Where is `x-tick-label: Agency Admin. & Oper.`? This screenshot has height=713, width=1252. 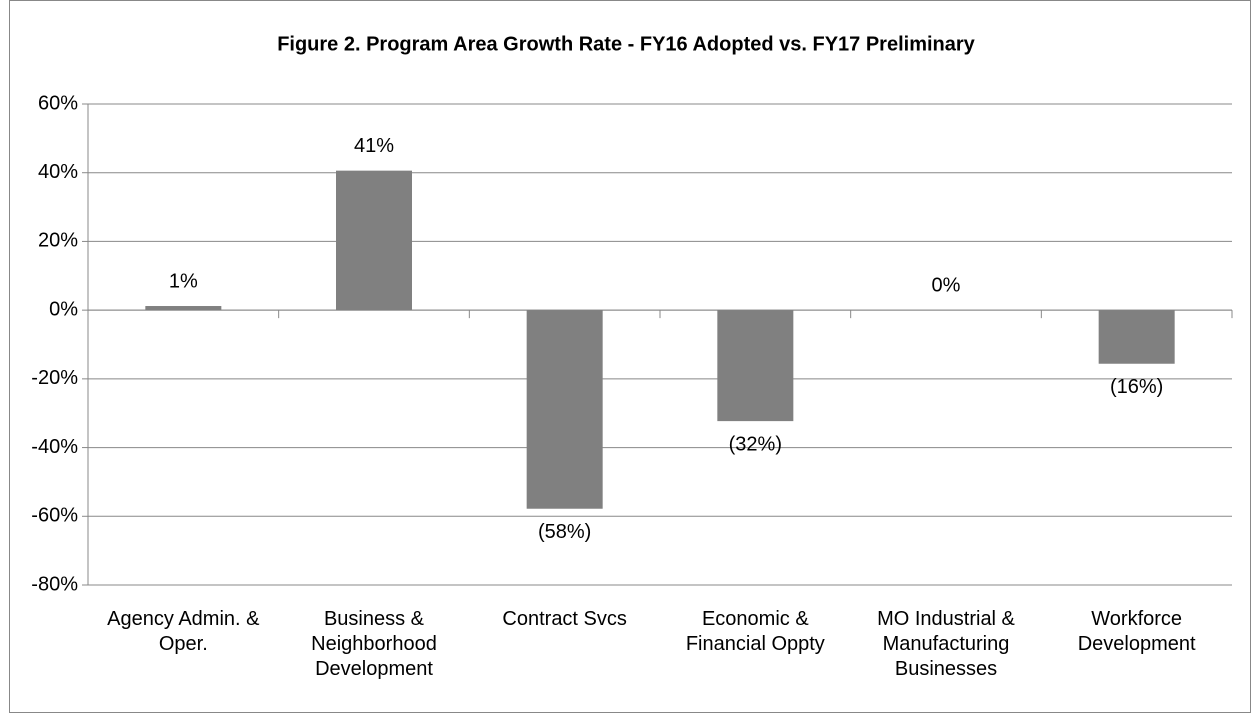 x-tick-label: Agency Admin. & Oper. is located at coordinates (183, 631).